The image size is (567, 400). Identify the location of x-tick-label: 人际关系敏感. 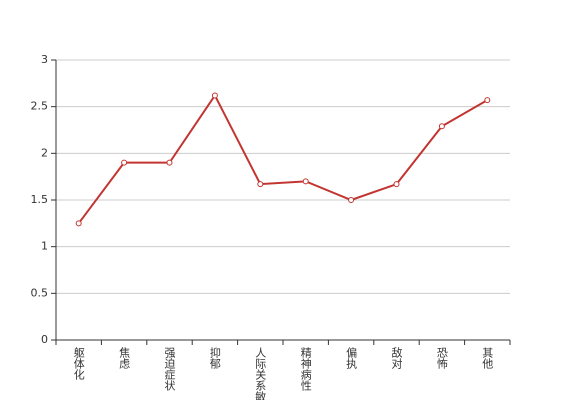
(260, 373).